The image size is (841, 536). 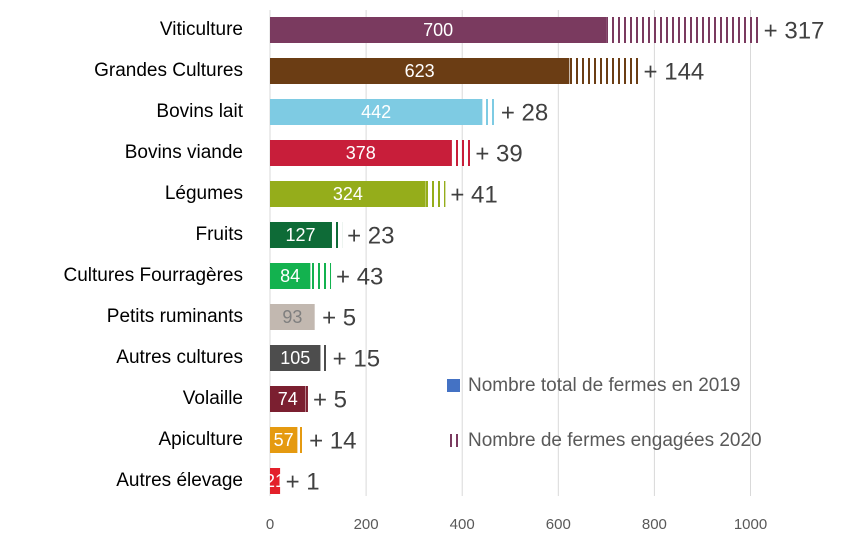 What do you see at coordinates (615, 440) in the screenshot?
I see `legend-label: Nombre de fermes engagées 2020` at bounding box center [615, 440].